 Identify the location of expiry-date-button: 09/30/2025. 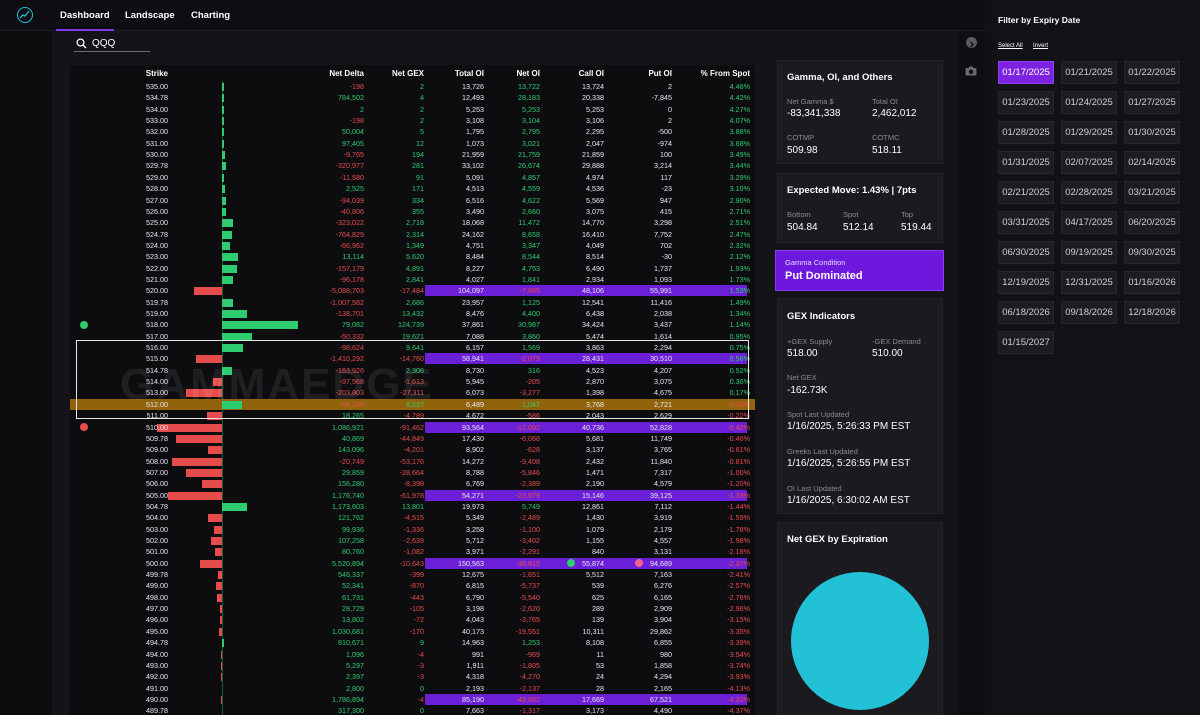
(1152, 252).